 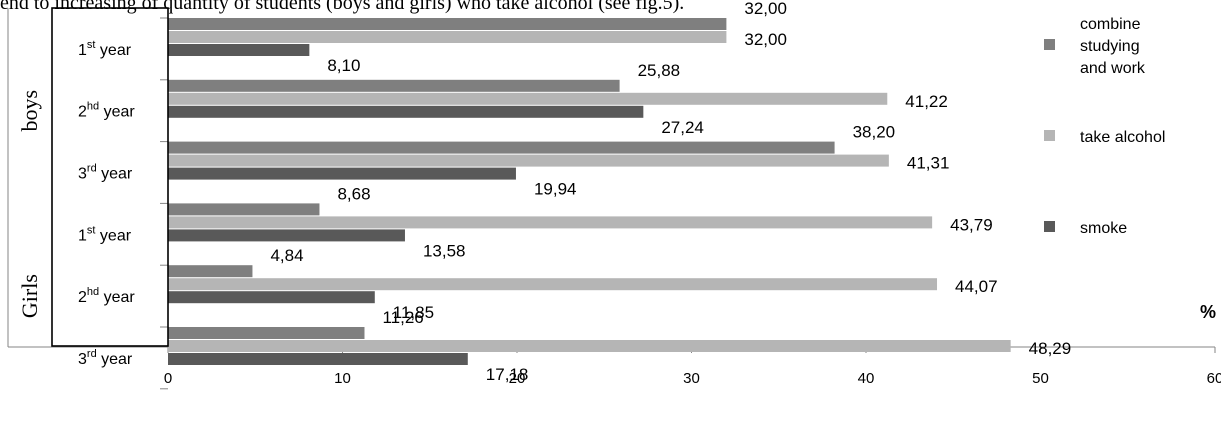 What do you see at coordinates (682, 127) in the screenshot?
I see `data-label: 27,24` at bounding box center [682, 127].